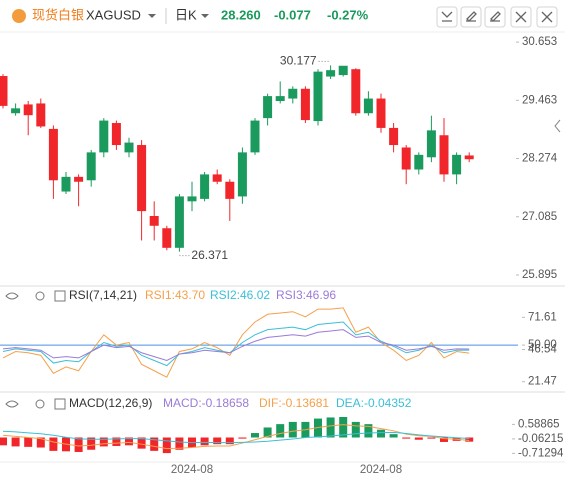 Image resolution: width=565 pixels, height=487 pixels. What do you see at coordinates (542, 382) in the screenshot?
I see `y-tick-label: 21.47` at bounding box center [542, 382].